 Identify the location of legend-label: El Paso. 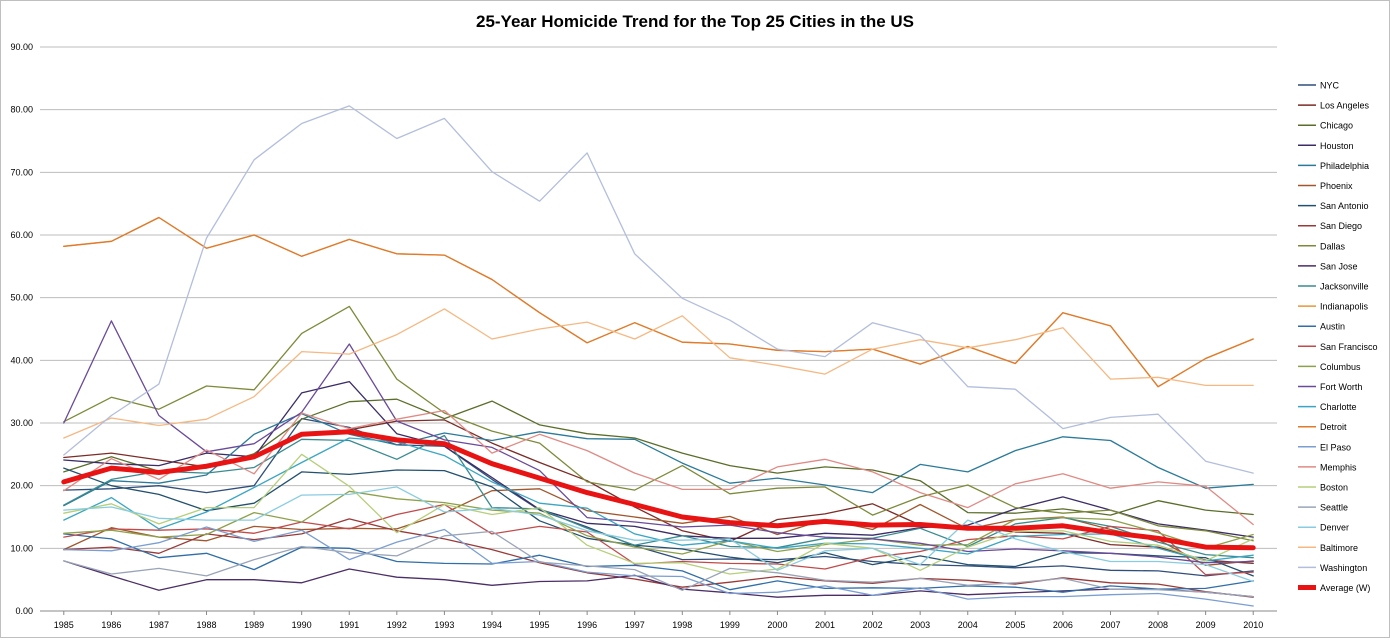
(1335, 447).